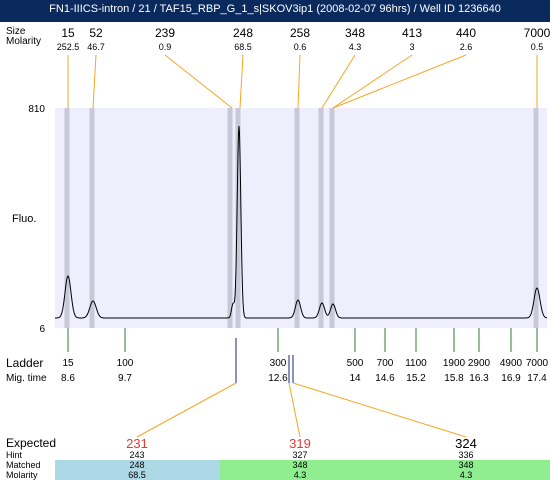 The image size is (550, 480). What do you see at coordinates (385, 470) in the screenshot?
I see `matched-bar-green` at bounding box center [385, 470].